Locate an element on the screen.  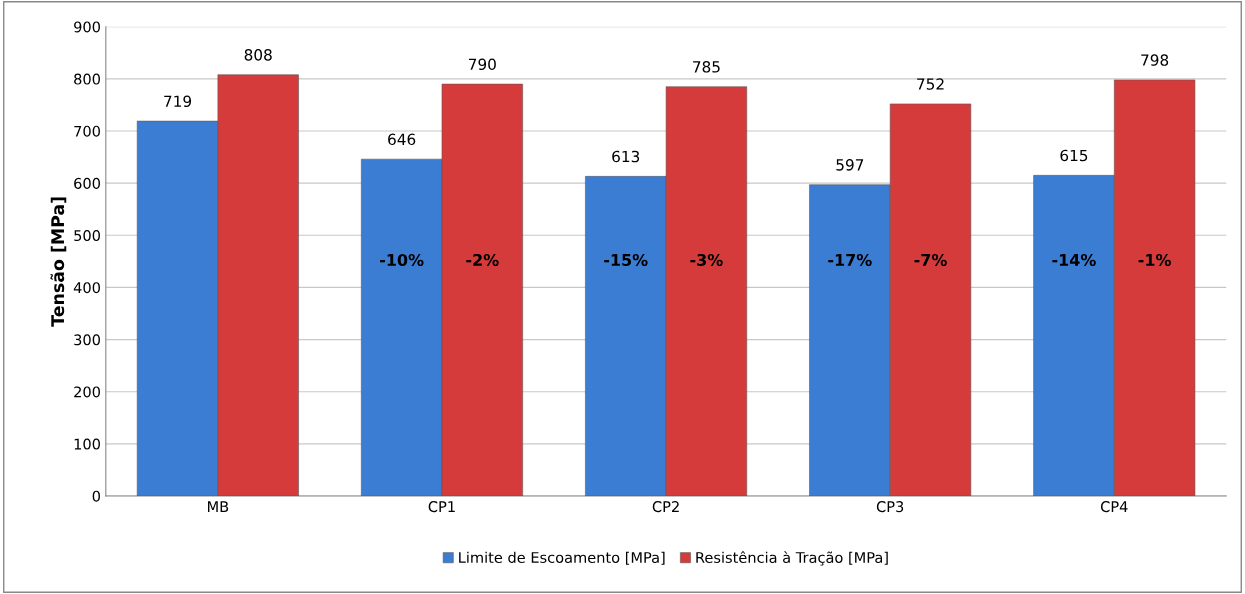
annotation: -14% is located at coordinates (1074, 259).